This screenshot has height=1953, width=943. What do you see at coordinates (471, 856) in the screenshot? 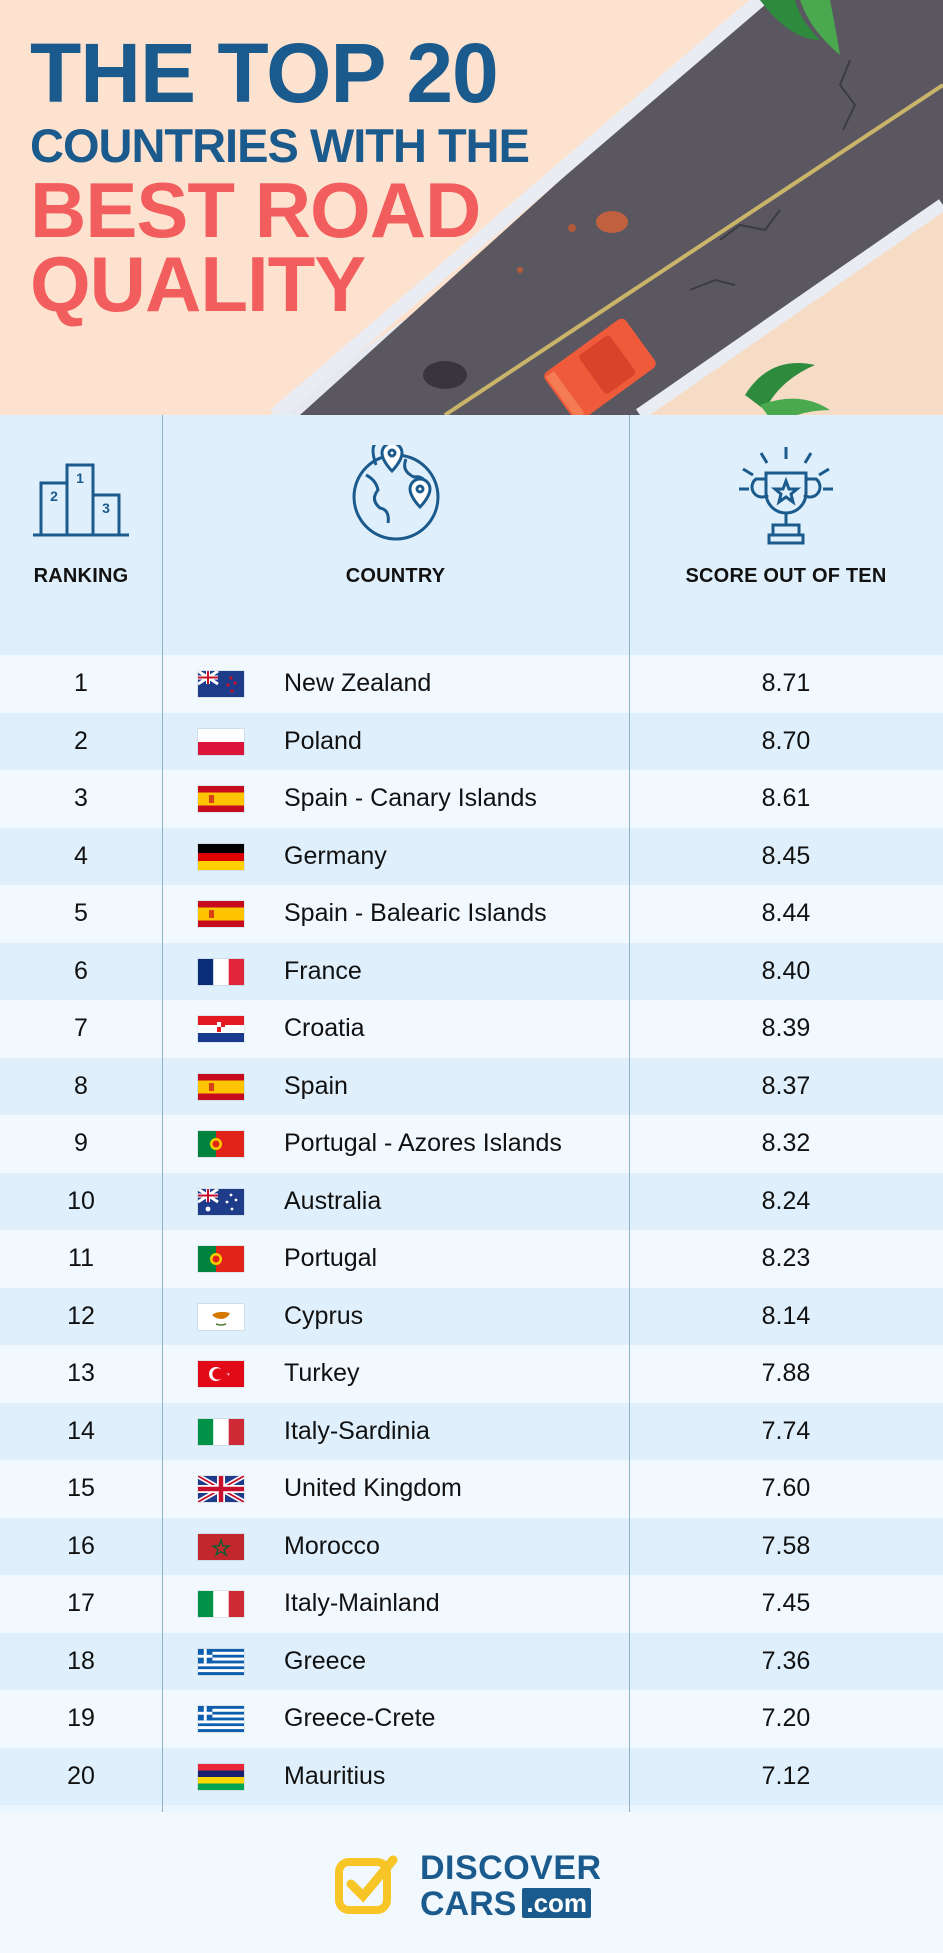
I see `table-row: 4 Germany 8.45` at bounding box center [471, 856].